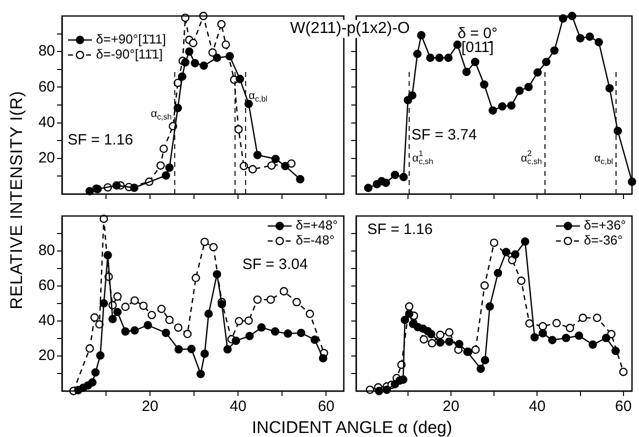  What do you see at coordinates (603, 240) in the screenshot?
I see `legend-label: δ=-36°` at bounding box center [603, 240].